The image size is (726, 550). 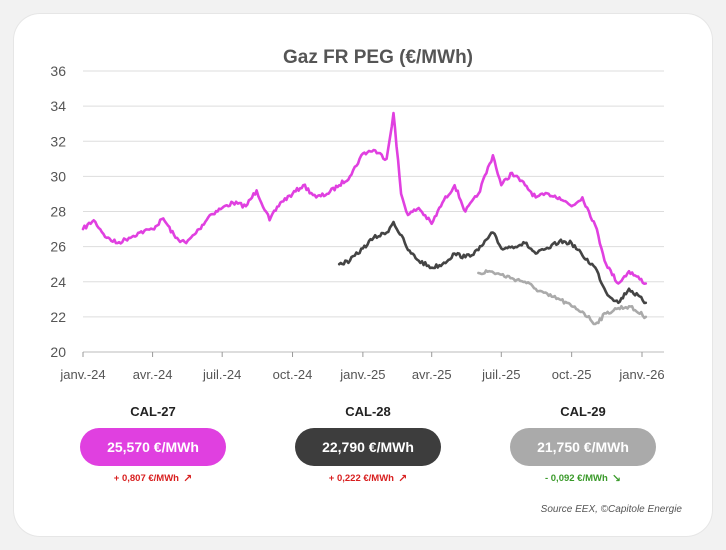 I want to click on x-tick-label: juil.-24, so click(x=221, y=374).